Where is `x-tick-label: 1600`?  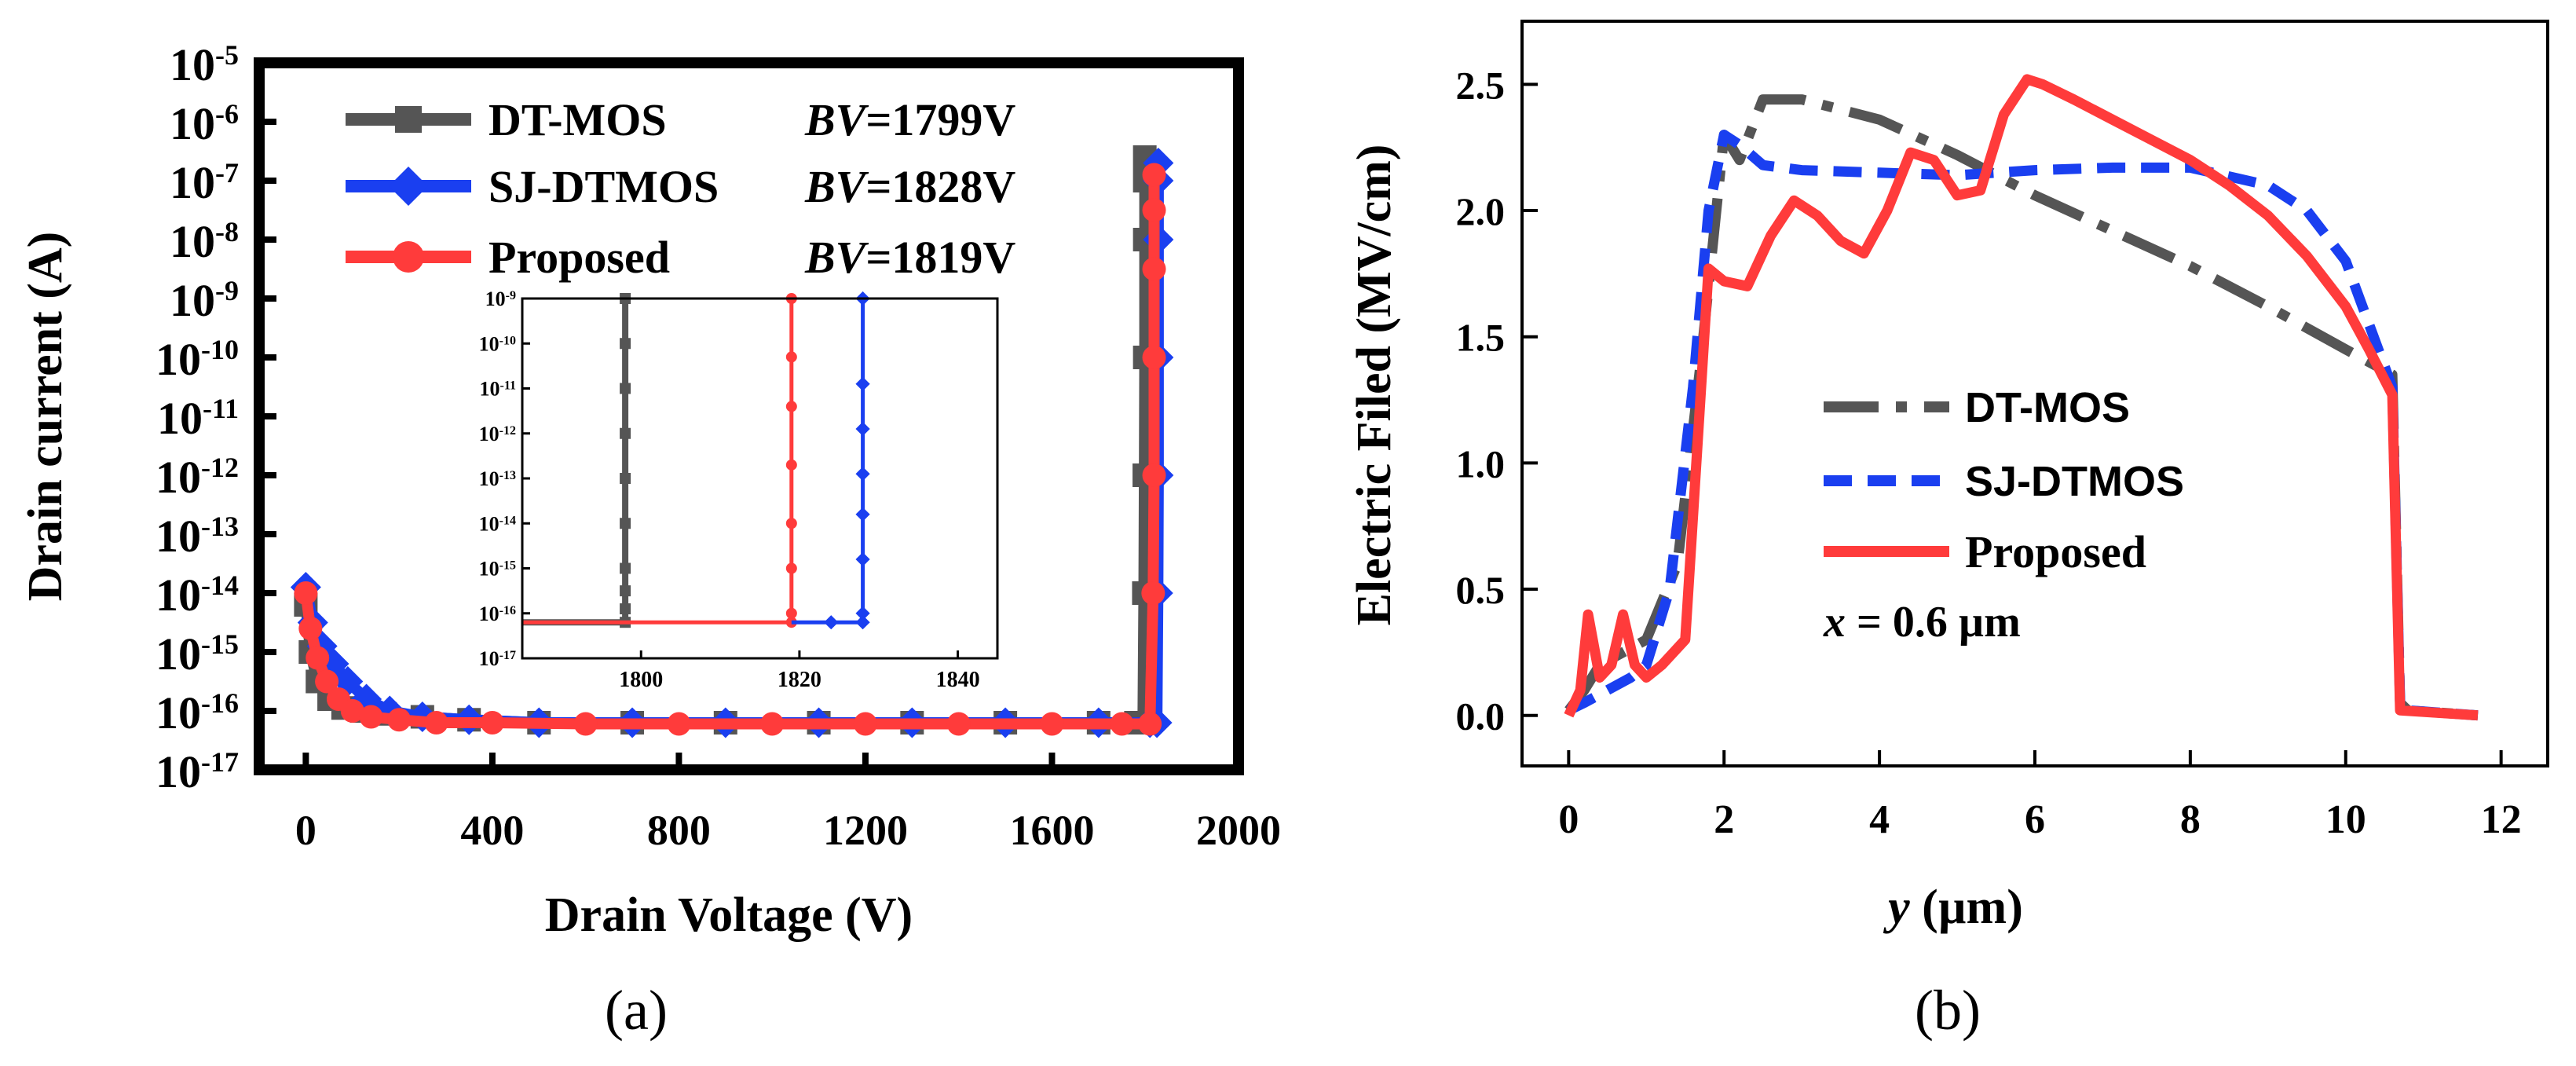 x-tick-label: 1600 is located at coordinates (1051, 831).